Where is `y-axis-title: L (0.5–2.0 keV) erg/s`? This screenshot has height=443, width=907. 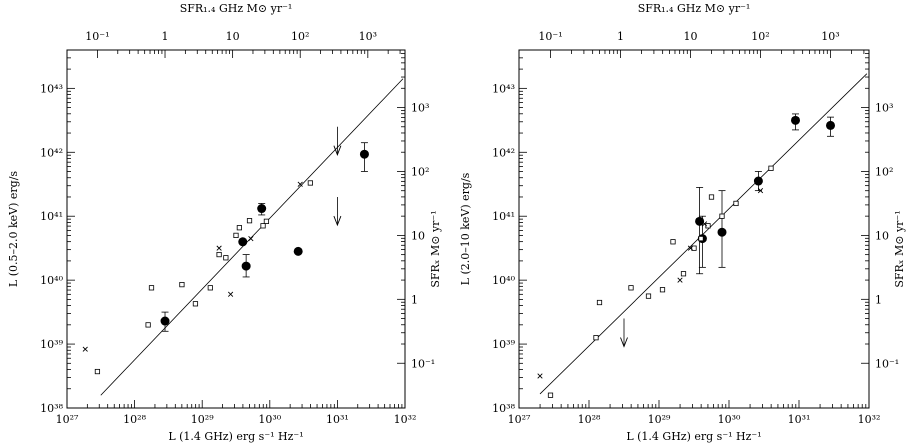 y-axis-title: L (0.5–2.0 keV) erg/s is located at coordinates (13, 229).